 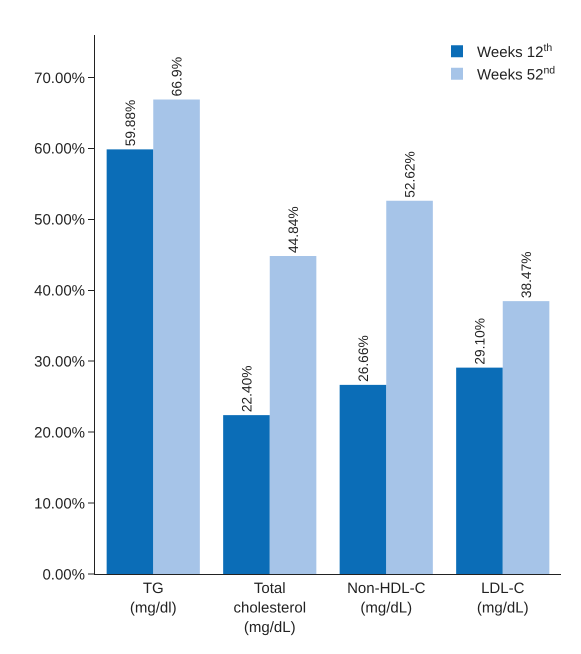 What do you see at coordinates (516, 74) in the screenshot?
I see `legend-label: Weeks 52$^{nd}$` at bounding box center [516, 74].